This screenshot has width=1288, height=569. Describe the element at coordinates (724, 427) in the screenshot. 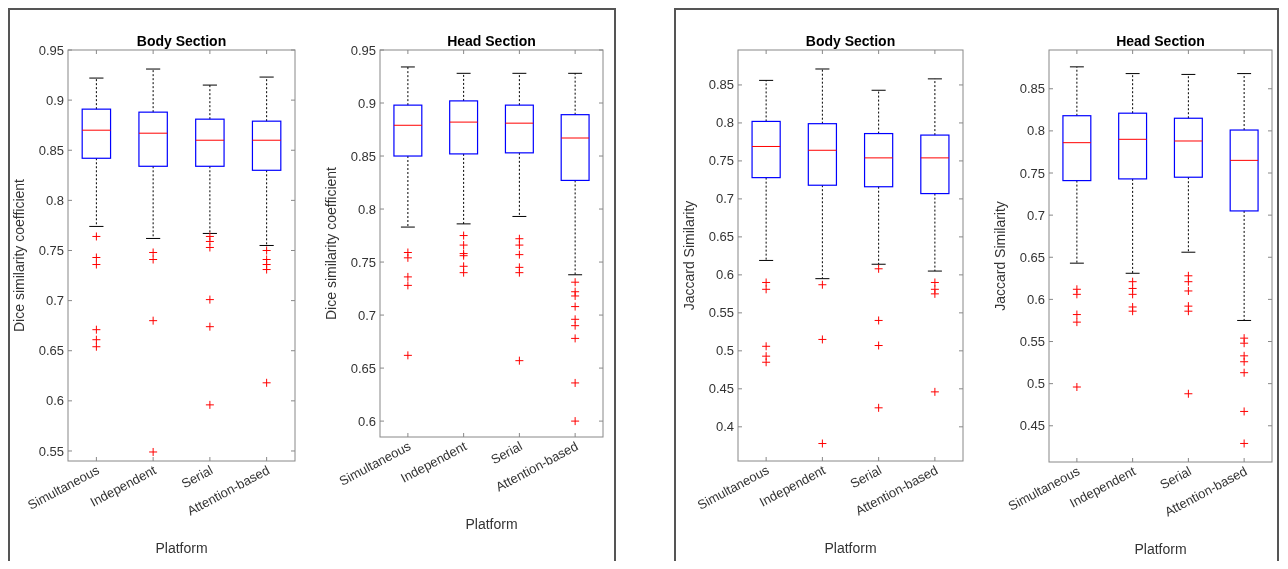

I see `y-tick-label: 0.4` at that location.